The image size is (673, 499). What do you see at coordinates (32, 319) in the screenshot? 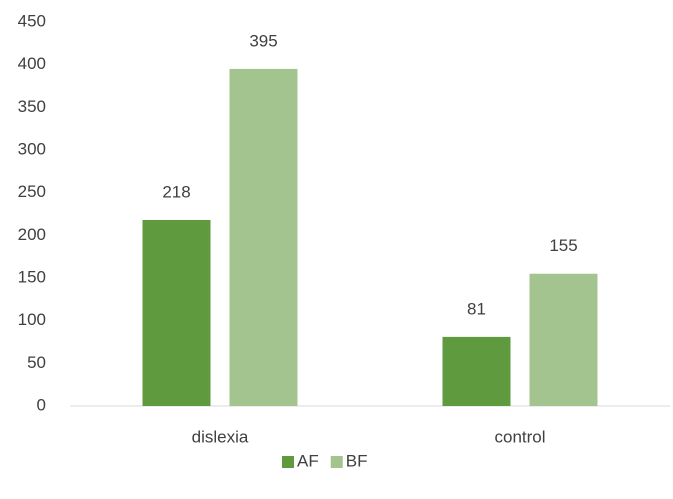
I see `y-tick-label: 100` at bounding box center [32, 319].